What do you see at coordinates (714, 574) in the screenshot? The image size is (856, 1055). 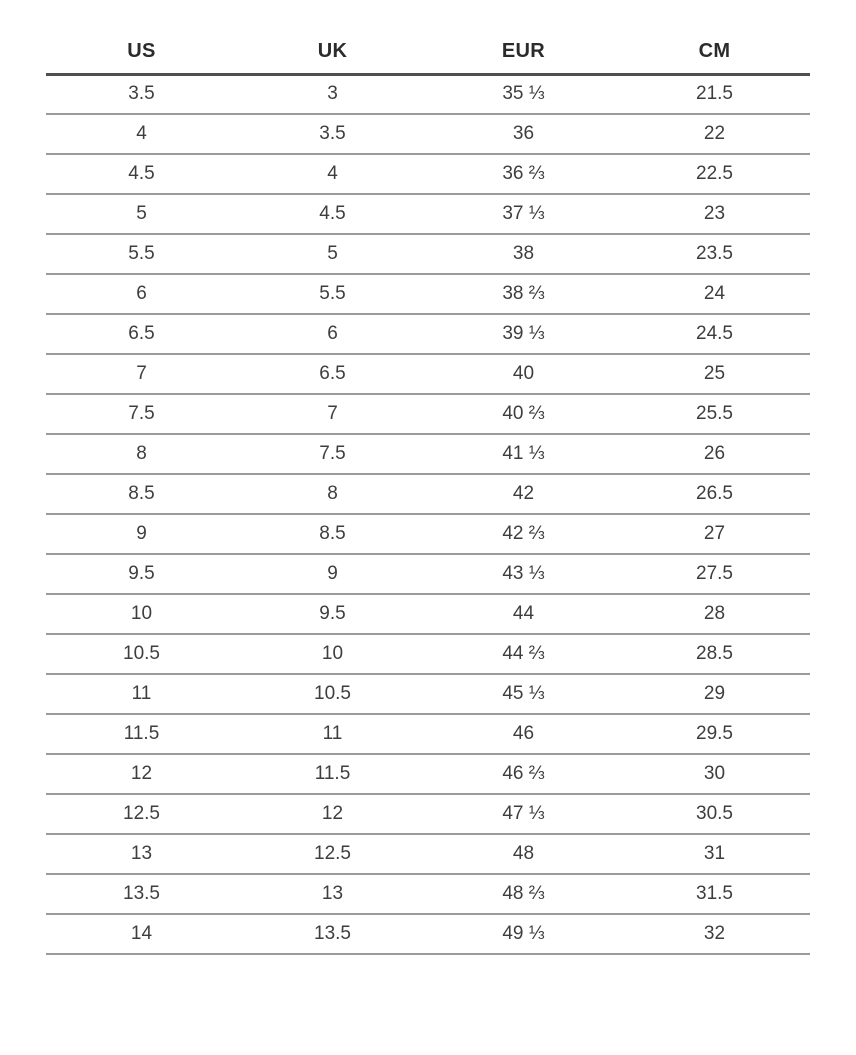 I see `table-cell: 27.5` at bounding box center [714, 574].